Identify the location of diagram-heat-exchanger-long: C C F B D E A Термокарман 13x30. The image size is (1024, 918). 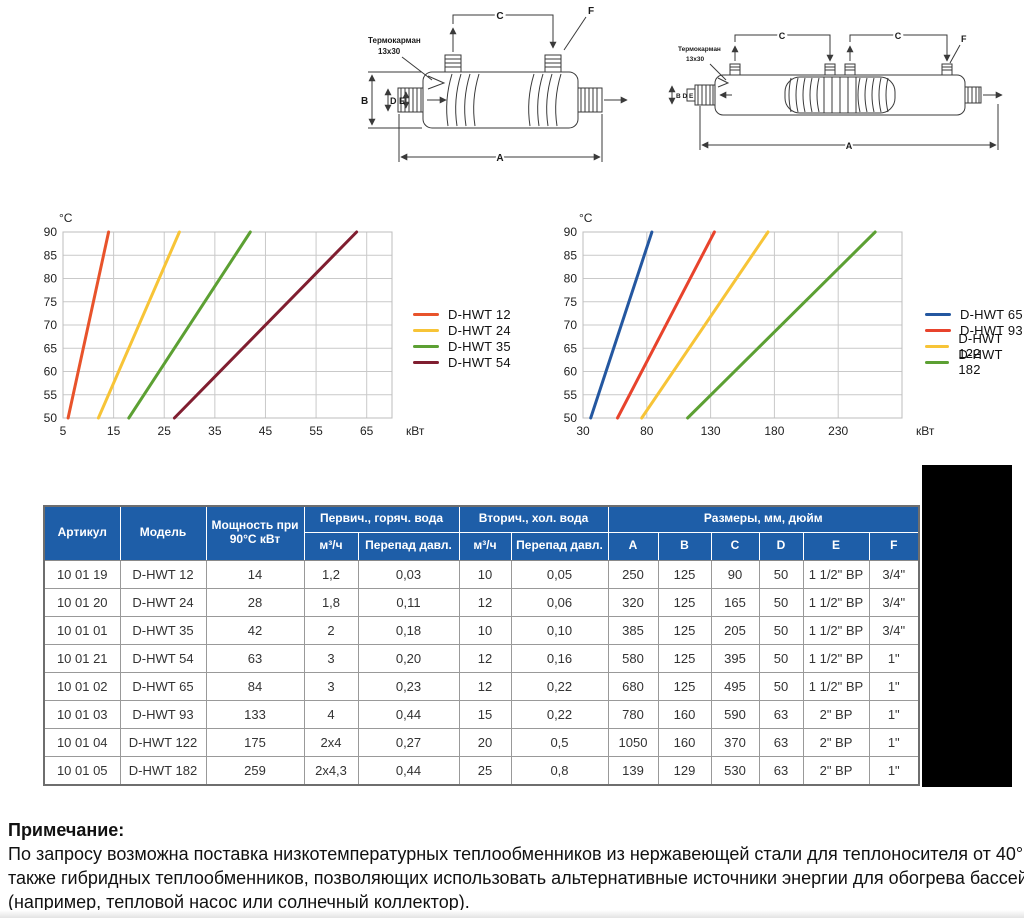
(835, 91).